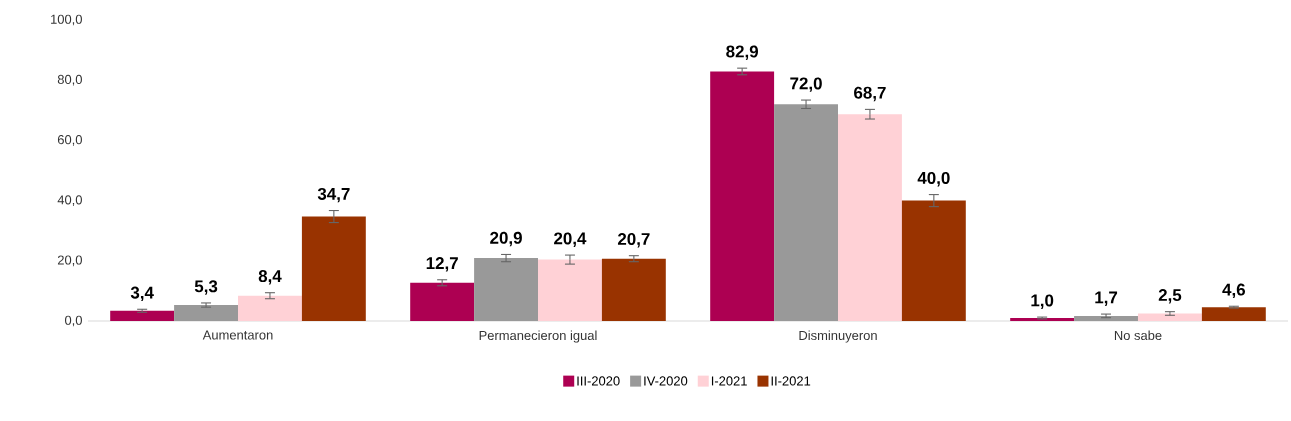 The height and width of the screenshot is (421, 1291). I want to click on legend-label: II-2021, so click(791, 381).